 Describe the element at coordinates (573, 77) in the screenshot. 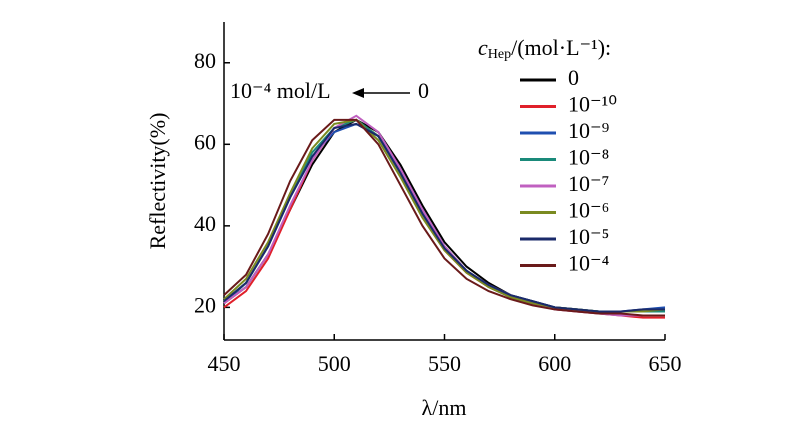

I see `legend-label: 0` at that location.